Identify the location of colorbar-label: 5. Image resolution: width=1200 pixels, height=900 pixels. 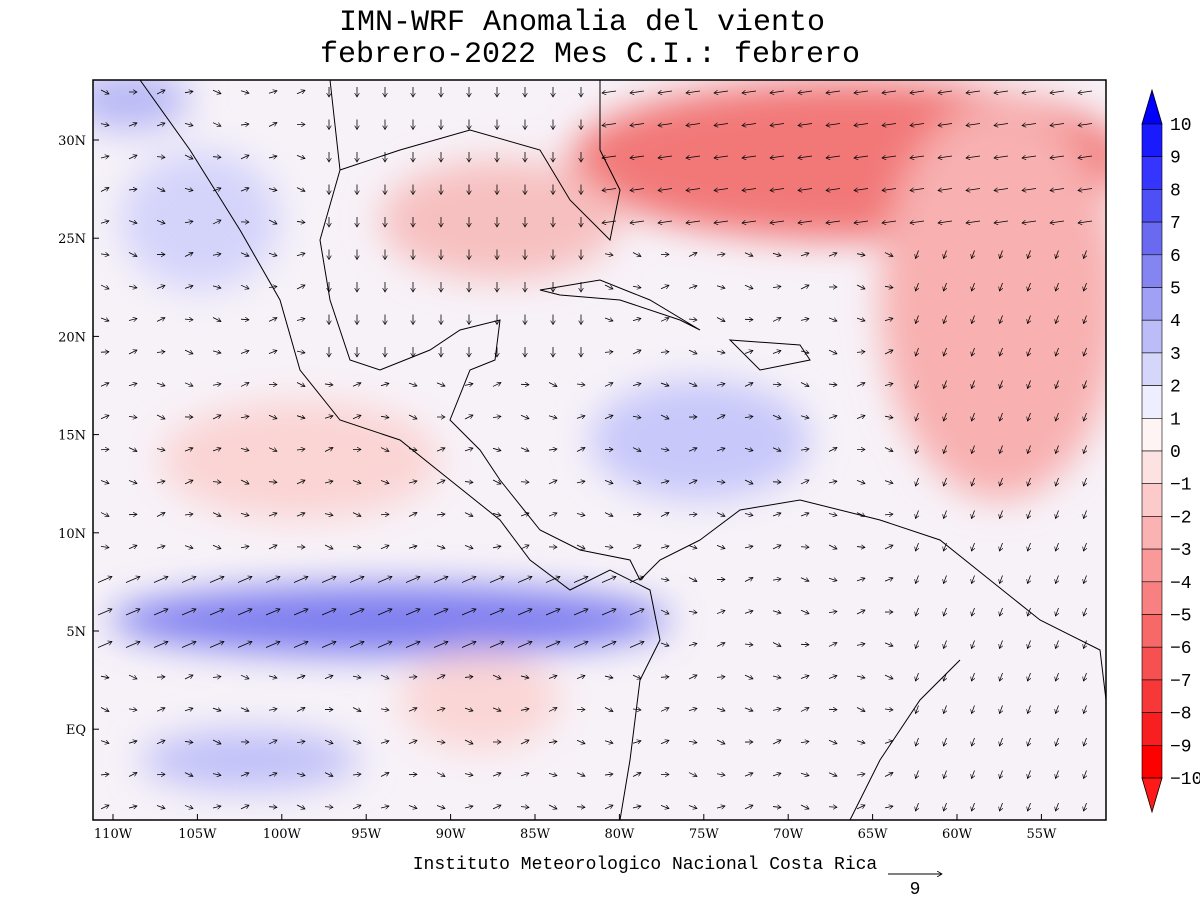
(1175, 290).